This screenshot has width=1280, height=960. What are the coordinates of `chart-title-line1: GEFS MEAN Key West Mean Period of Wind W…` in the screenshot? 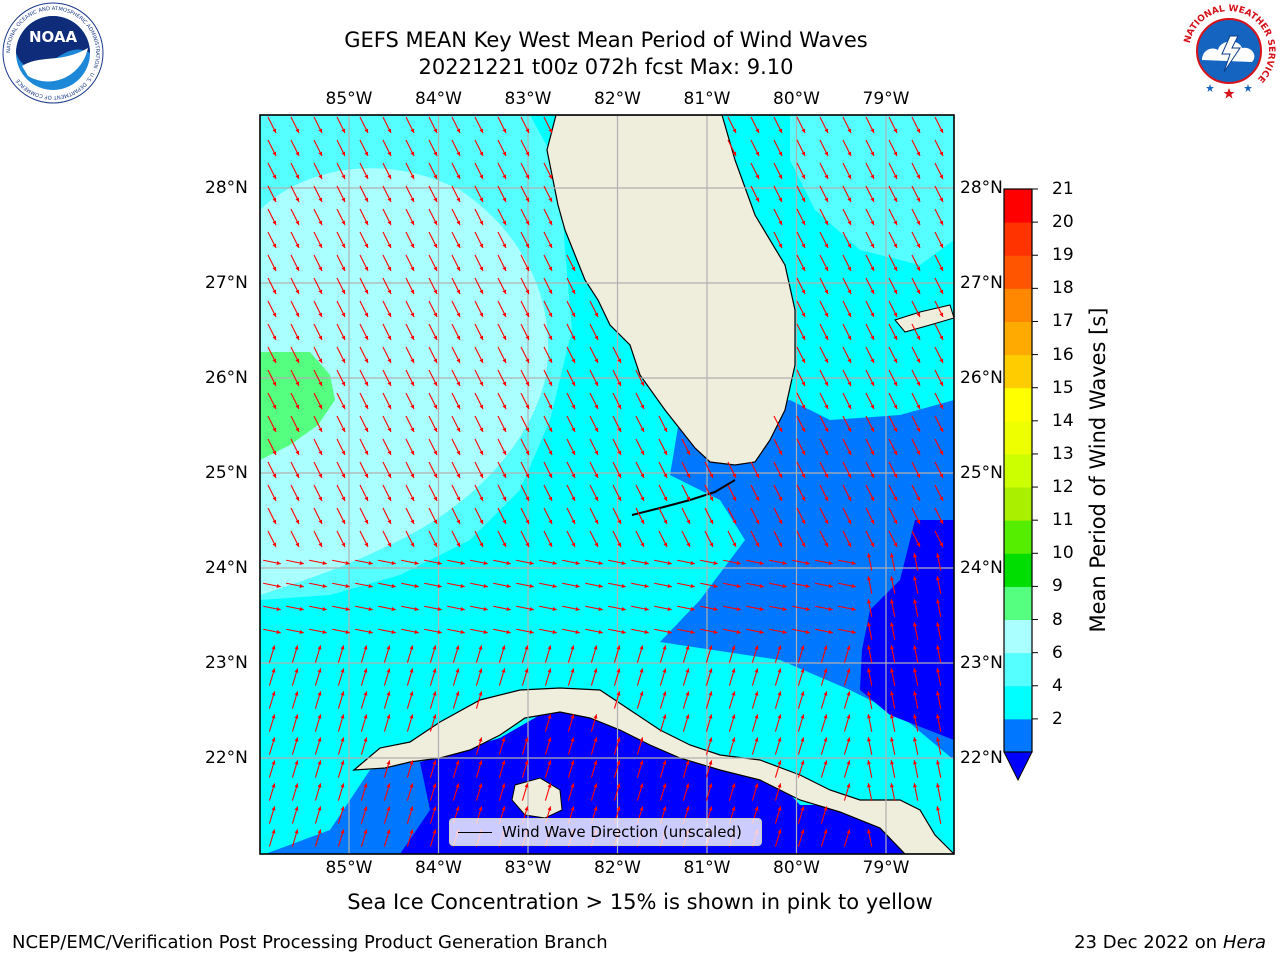 It's located at (606, 40).